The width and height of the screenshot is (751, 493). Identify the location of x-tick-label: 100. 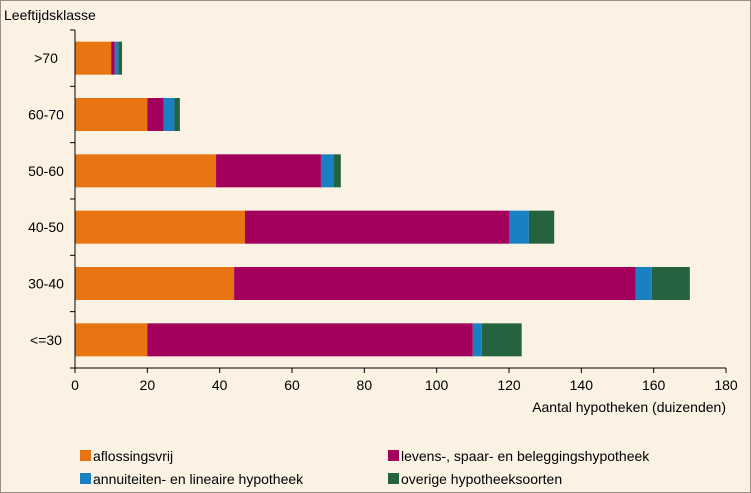
(437, 385).